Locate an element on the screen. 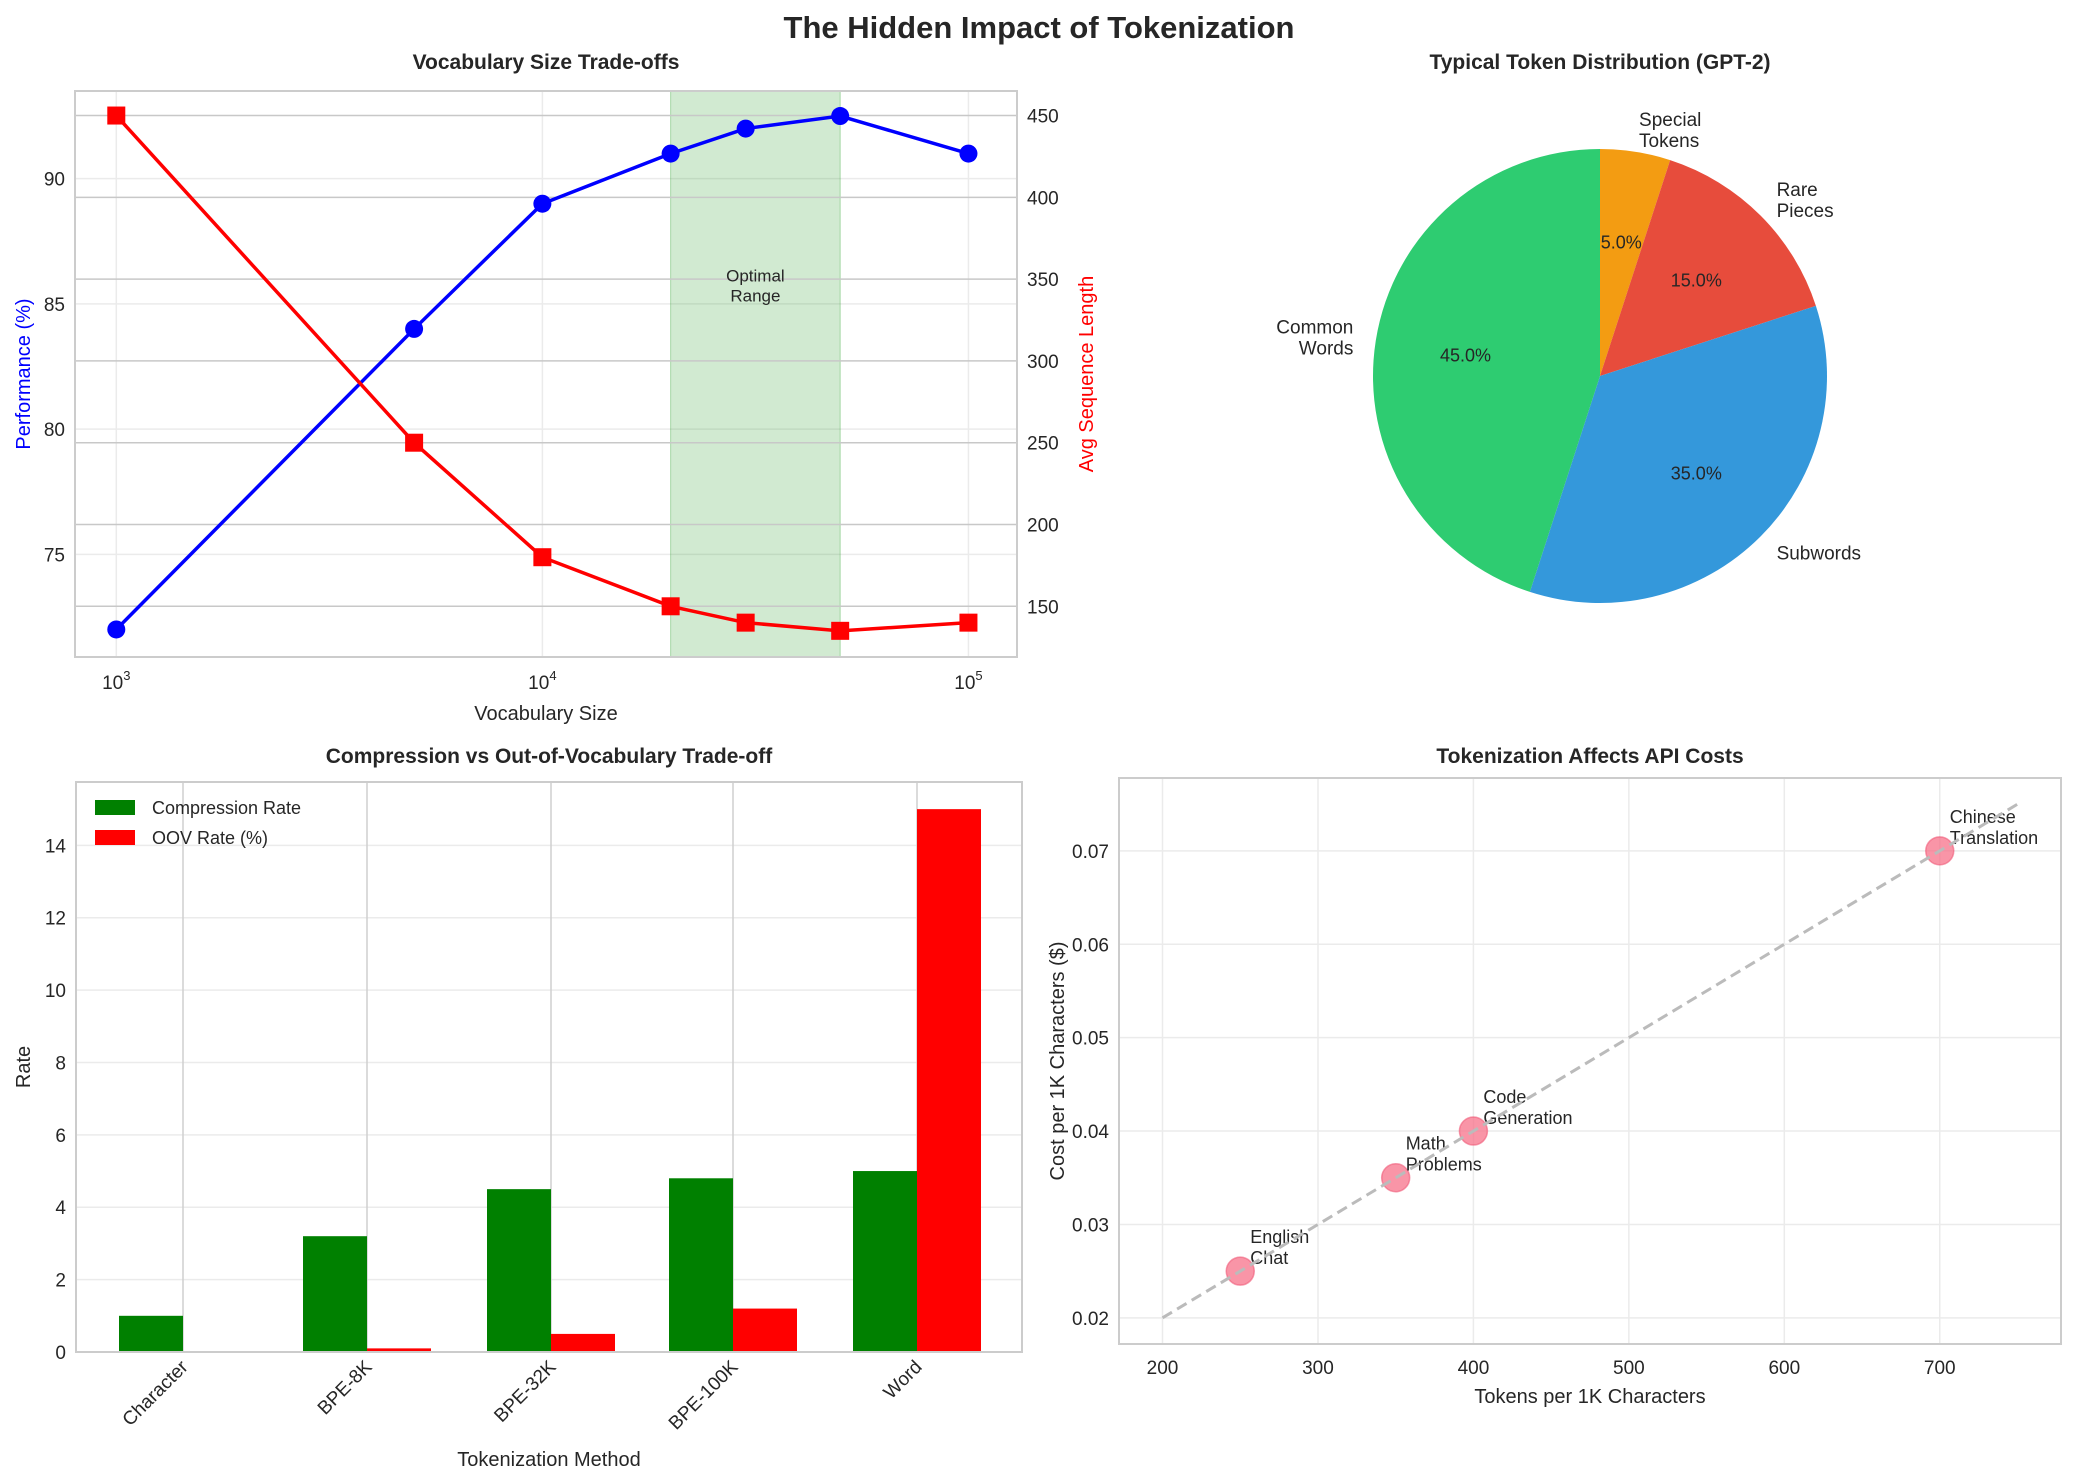  x-tick-label: 600 is located at coordinates (1784, 1368).